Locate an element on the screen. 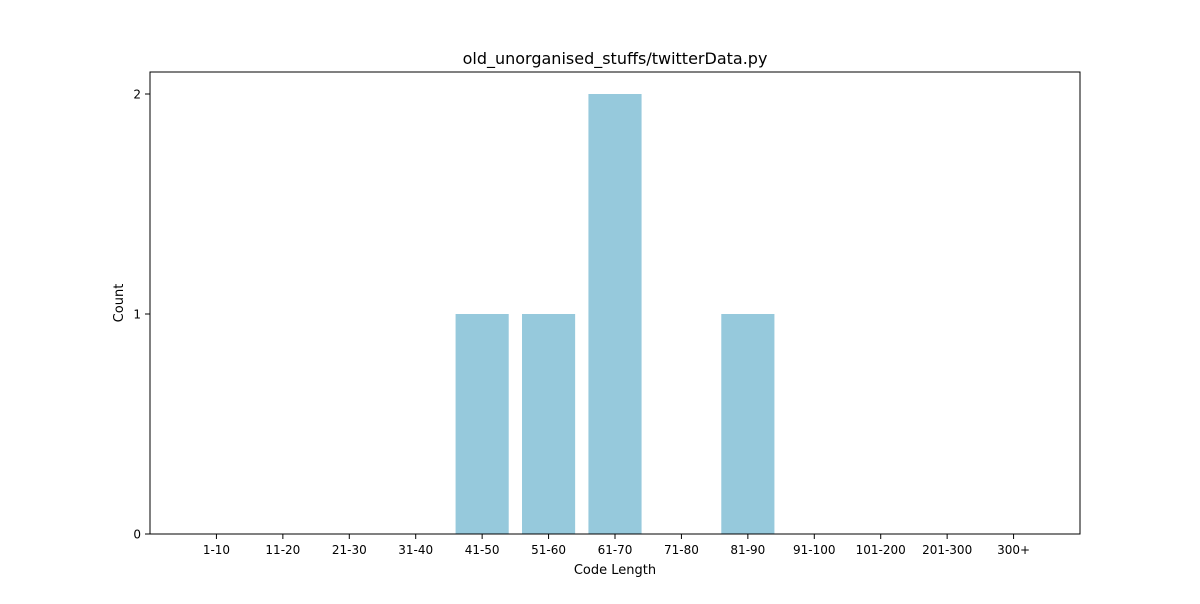 The height and width of the screenshot is (604, 1200). x-tick-label: 21-30 is located at coordinates (349, 550).